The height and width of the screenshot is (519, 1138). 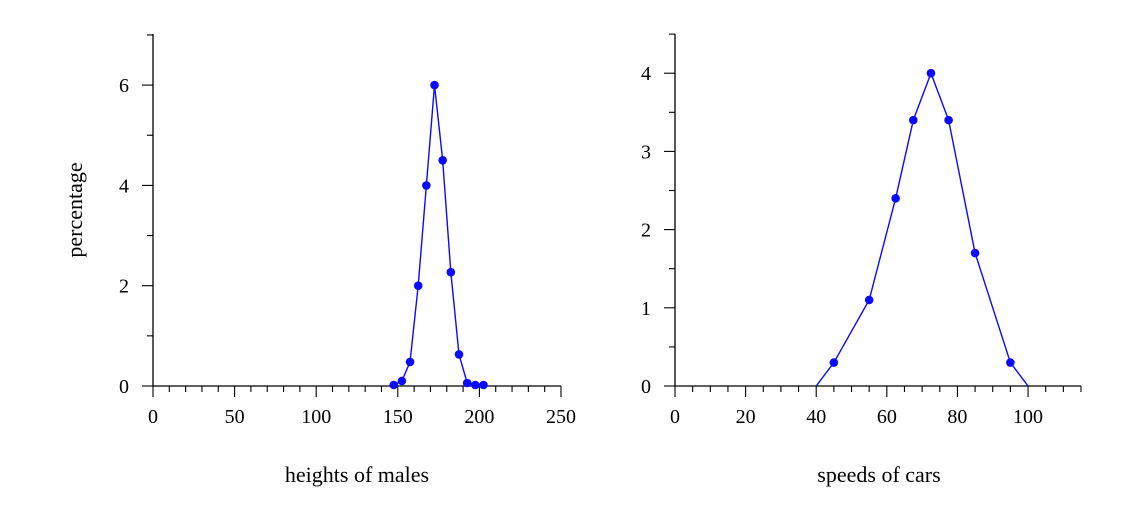 What do you see at coordinates (124, 86) in the screenshot?
I see `y-tick-label: 6` at bounding box center [124, 86].